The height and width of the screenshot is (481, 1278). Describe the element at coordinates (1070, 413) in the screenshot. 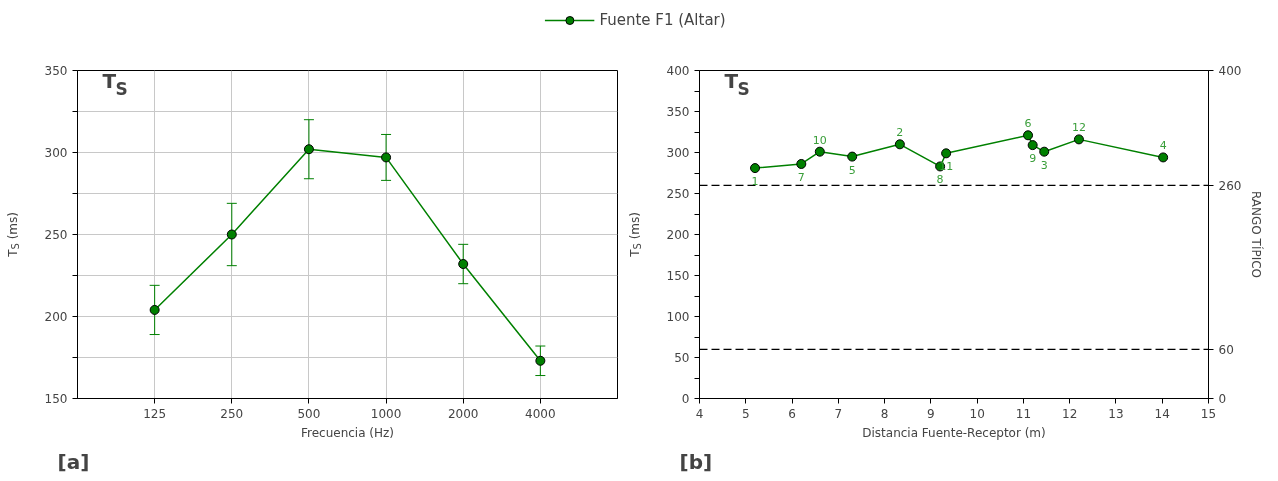

I see `x-tick-label: 12` at that location.